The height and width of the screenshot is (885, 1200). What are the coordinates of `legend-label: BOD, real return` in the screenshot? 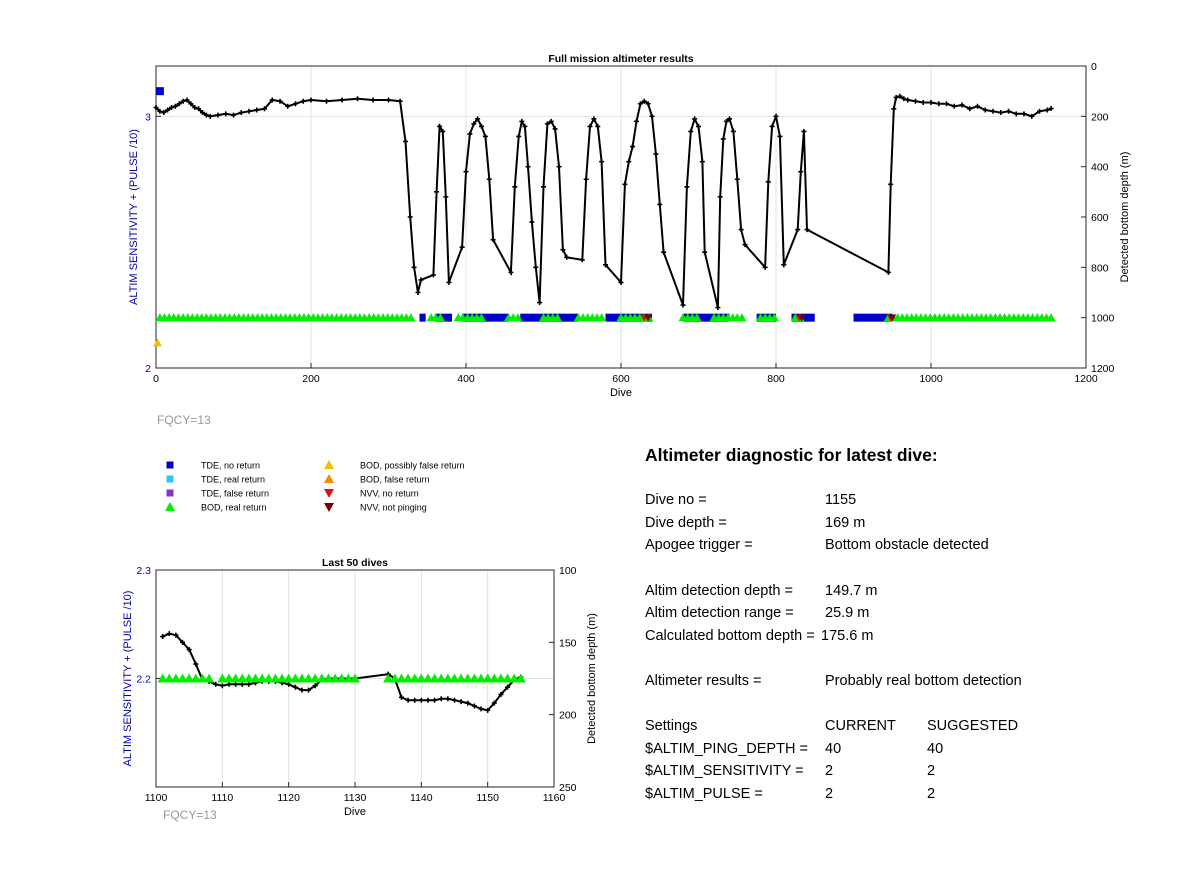 It's located at (234, 508).